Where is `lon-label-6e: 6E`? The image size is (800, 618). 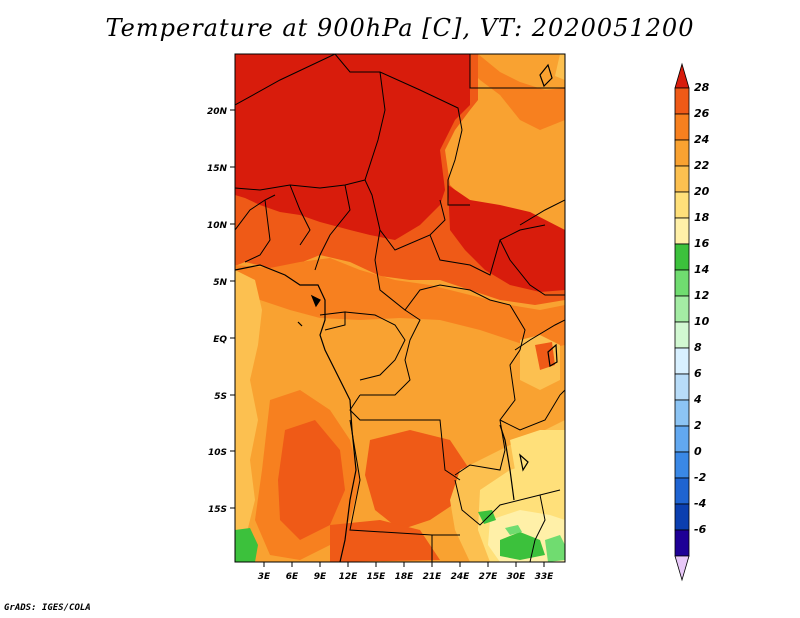 lon-label-6e: 6E is located at coordinates (292, 577).